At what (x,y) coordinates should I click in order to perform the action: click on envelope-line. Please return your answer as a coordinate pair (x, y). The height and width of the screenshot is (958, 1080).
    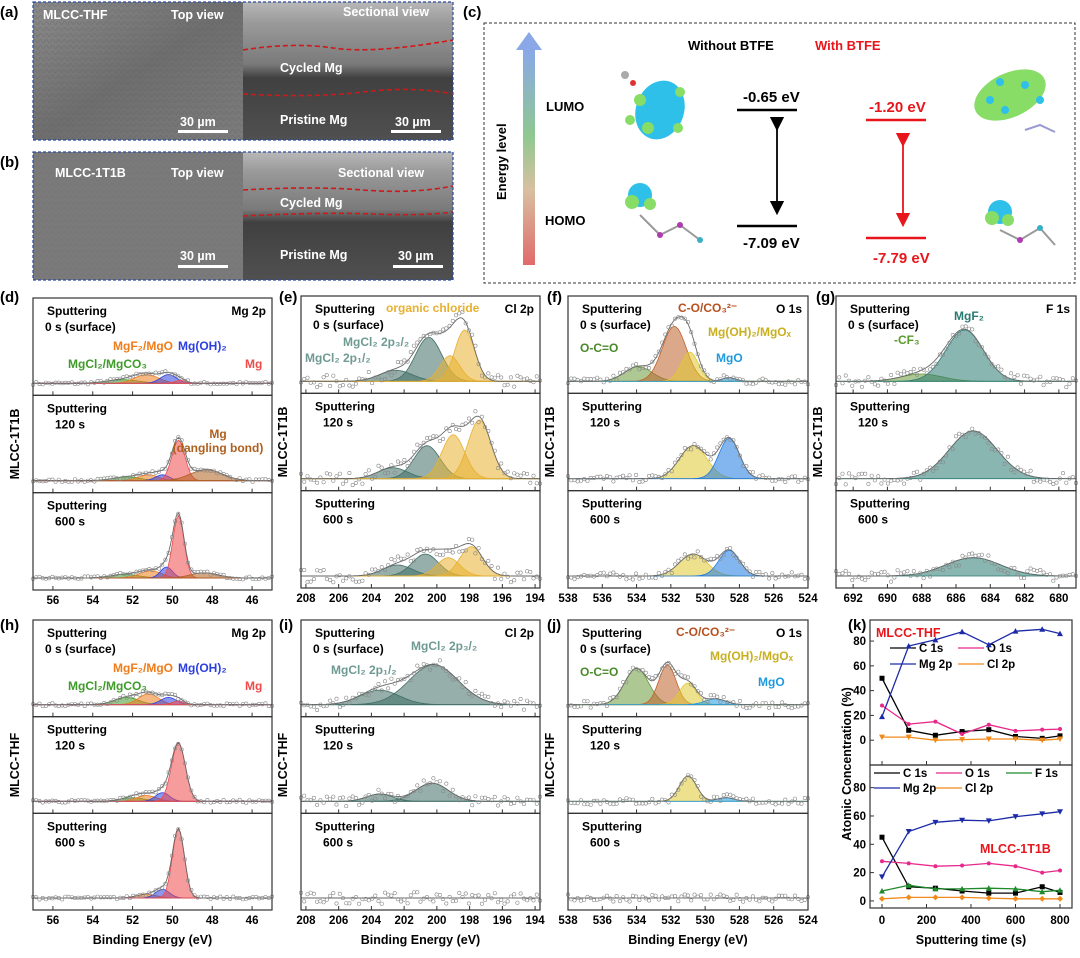
    Looking at the image, I should click on (420, 792).